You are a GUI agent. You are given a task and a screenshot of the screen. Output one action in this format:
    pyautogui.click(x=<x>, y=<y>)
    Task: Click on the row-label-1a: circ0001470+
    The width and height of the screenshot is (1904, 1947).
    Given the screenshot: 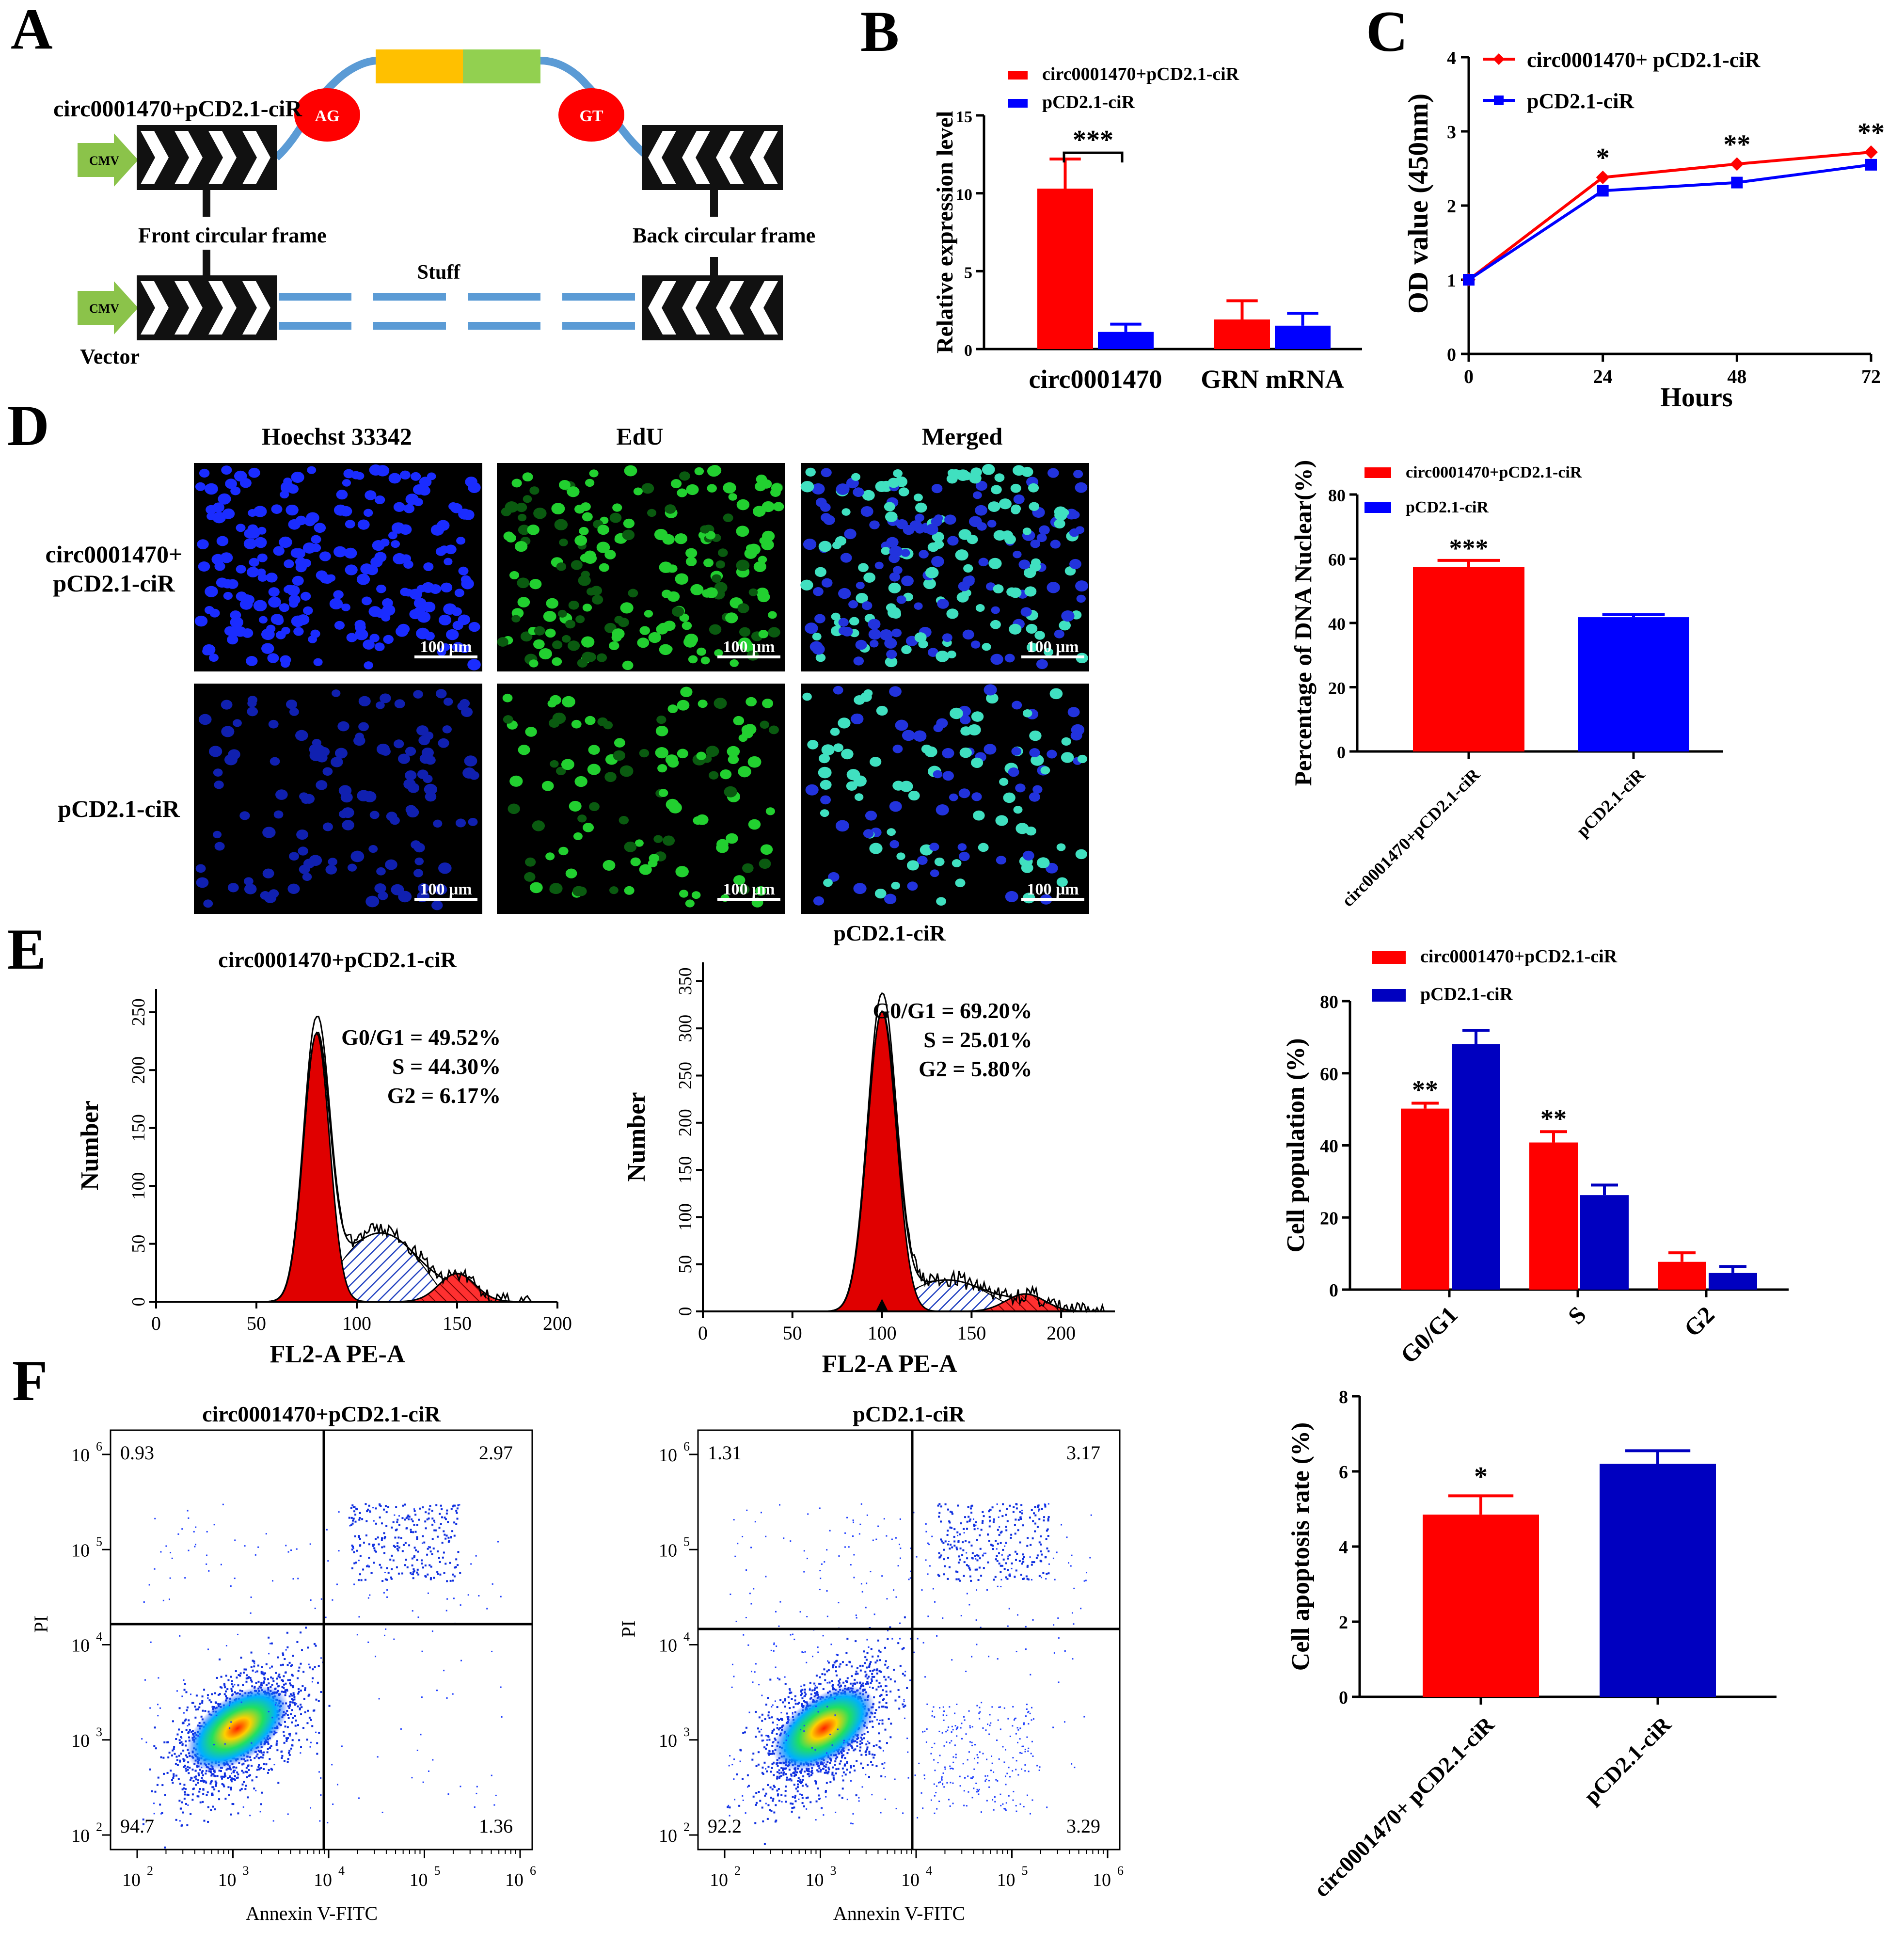 What is the action you would take?
    pyautogui.click(x=114, y=554)
    